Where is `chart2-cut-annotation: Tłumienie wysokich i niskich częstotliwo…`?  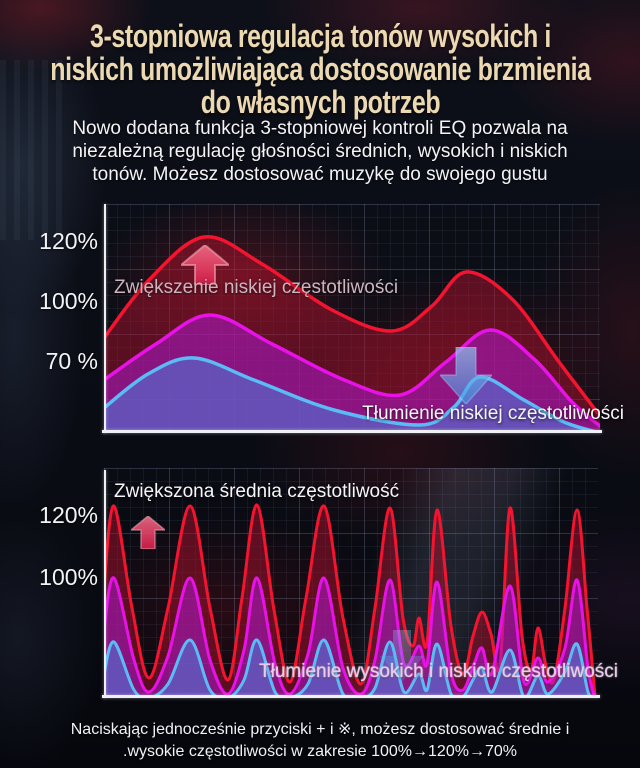 chart2-cut-annotation: Tłumienie wysokich i niskich częstotliwo… is located at coordinates (438, 671).